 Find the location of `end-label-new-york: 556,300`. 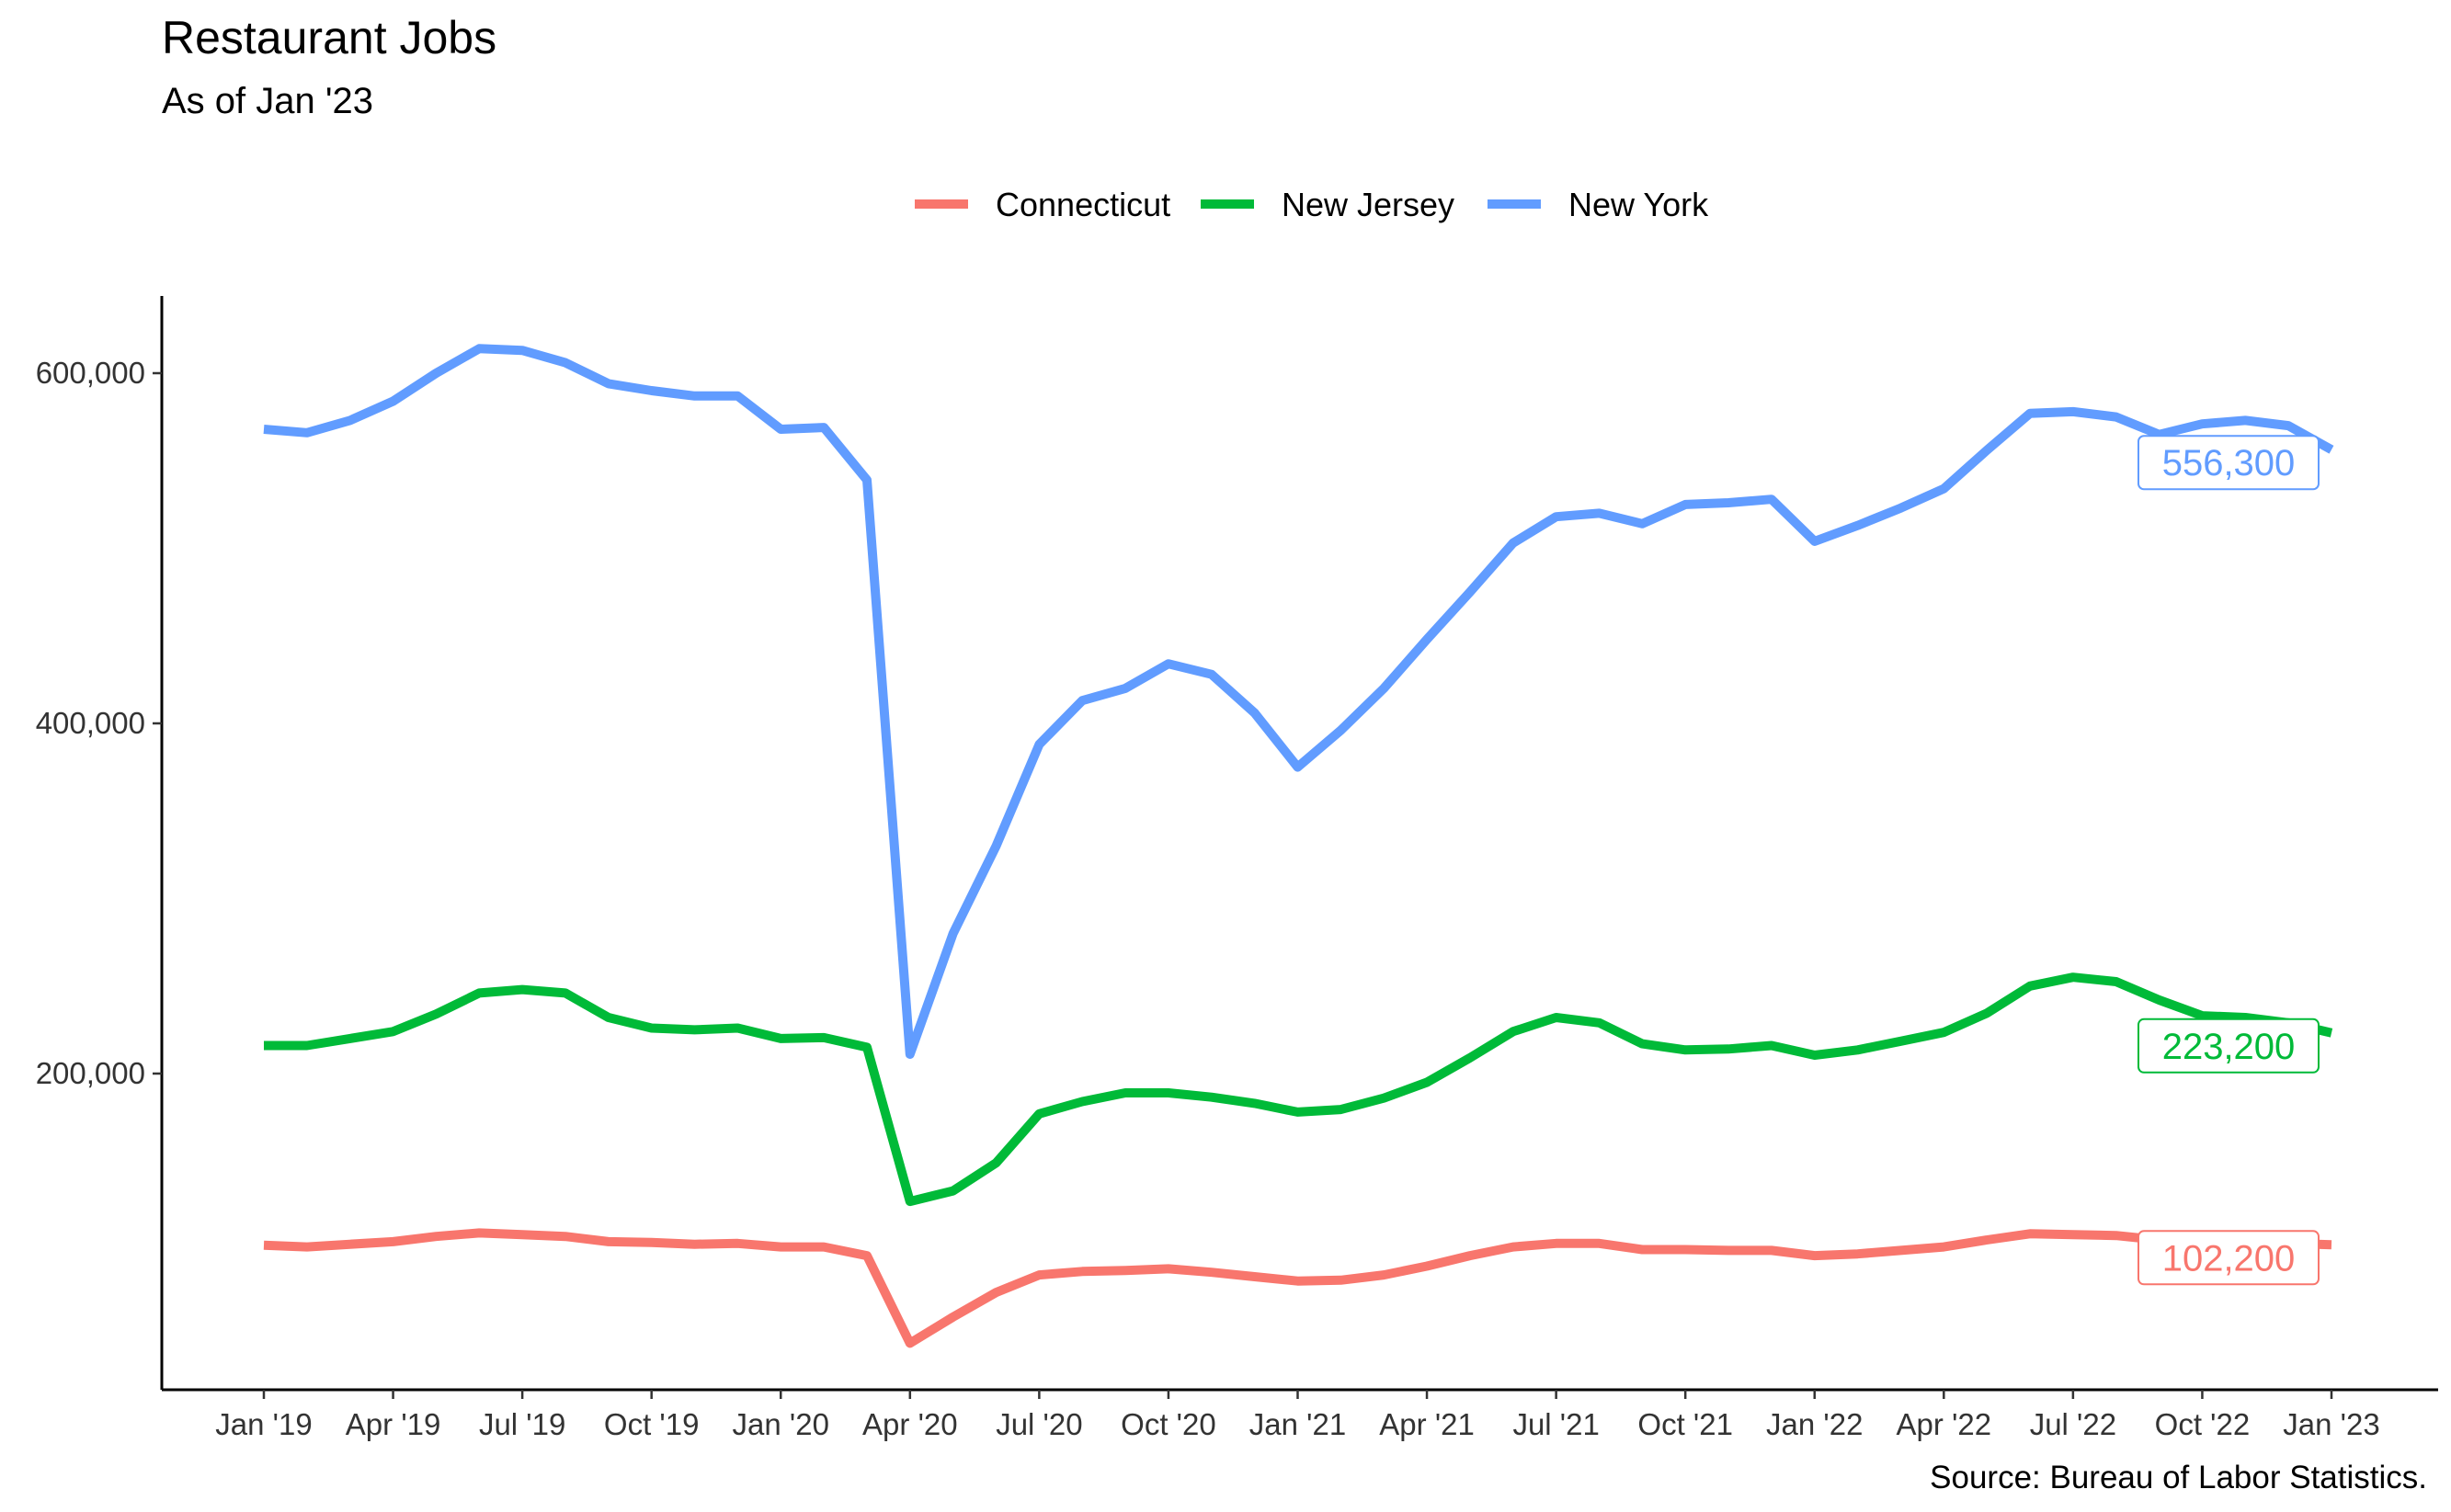

end-label-new-york: 556,300 is located at coordinates (2229, 463).